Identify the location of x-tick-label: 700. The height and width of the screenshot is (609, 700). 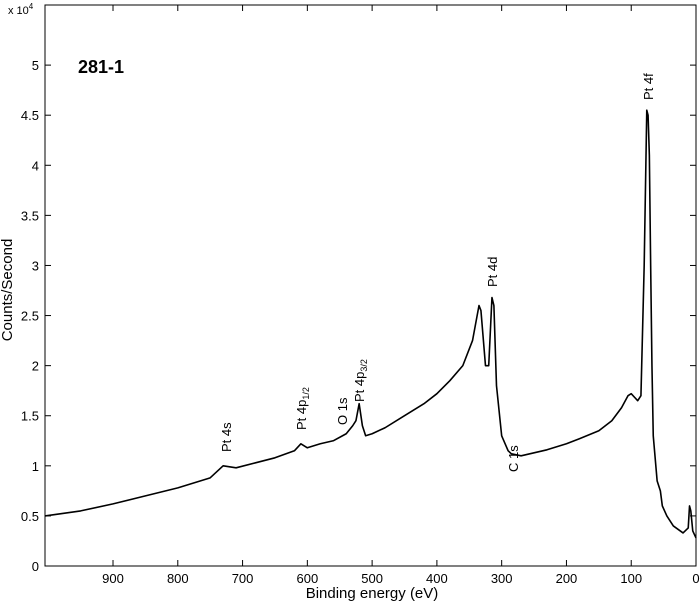
(243, 578).